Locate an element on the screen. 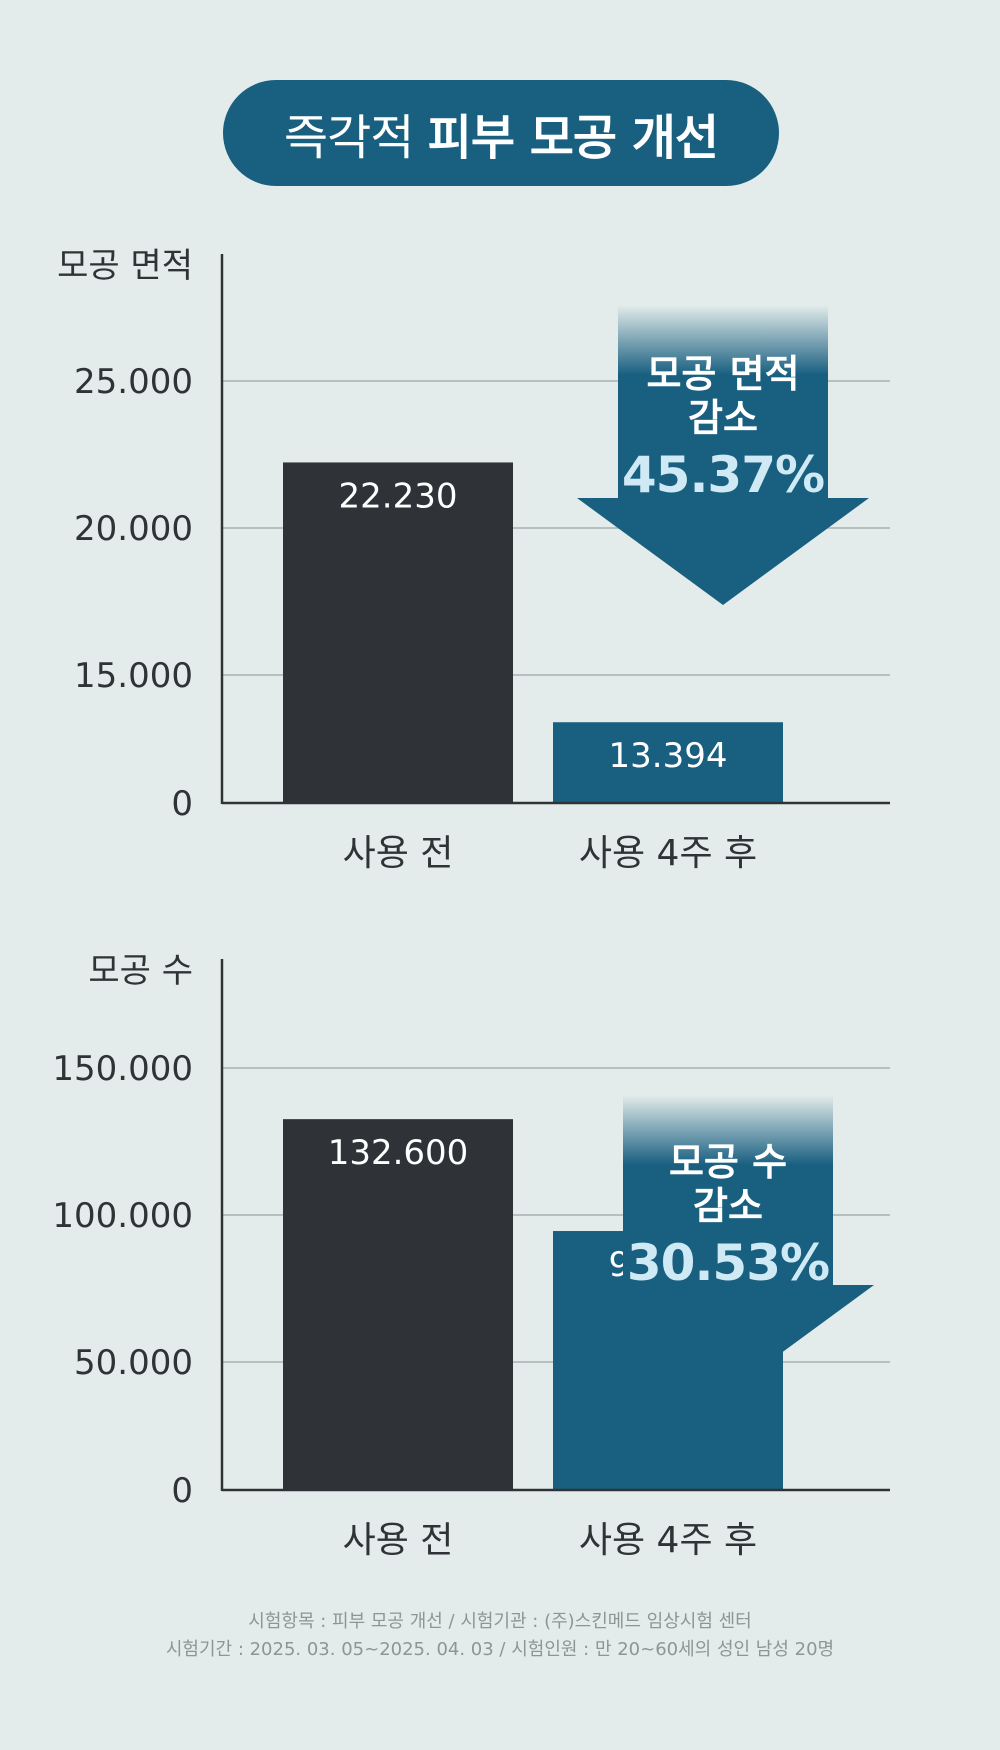 The width and height of the screenshot is (1000, 1750). bar-after is located at coordinates (668, 762).